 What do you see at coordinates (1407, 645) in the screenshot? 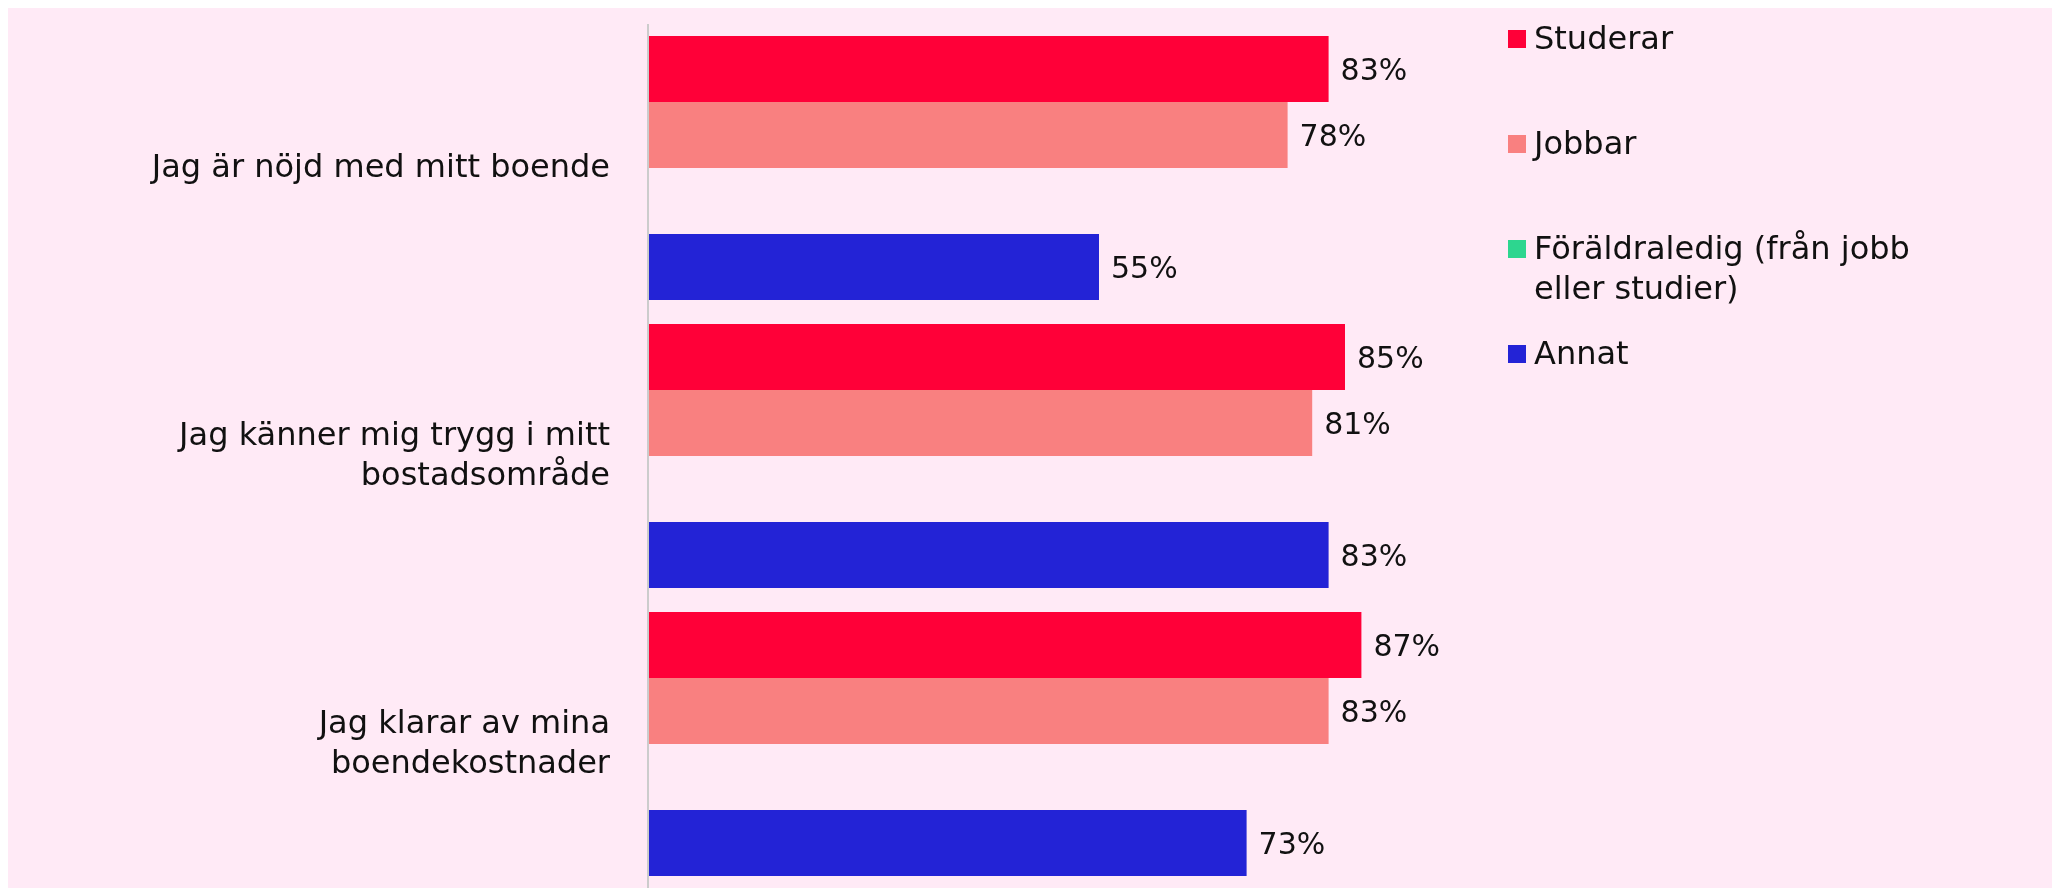
I see `data-label: 87%` at bounding box center [1407, 645].